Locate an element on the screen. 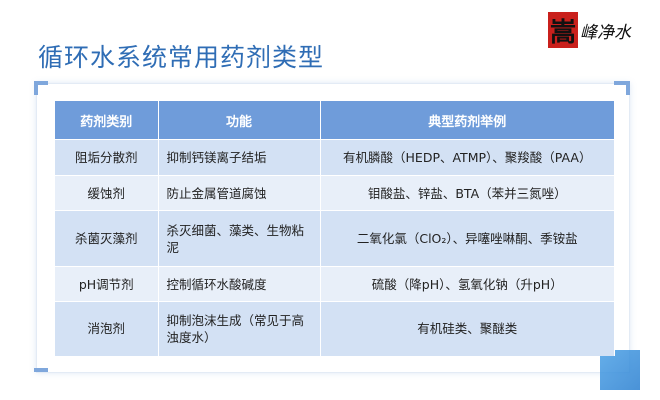 The image size is (660, 400). brand-logo: 嵩 峰净水 is located at coordinates (589, 30).